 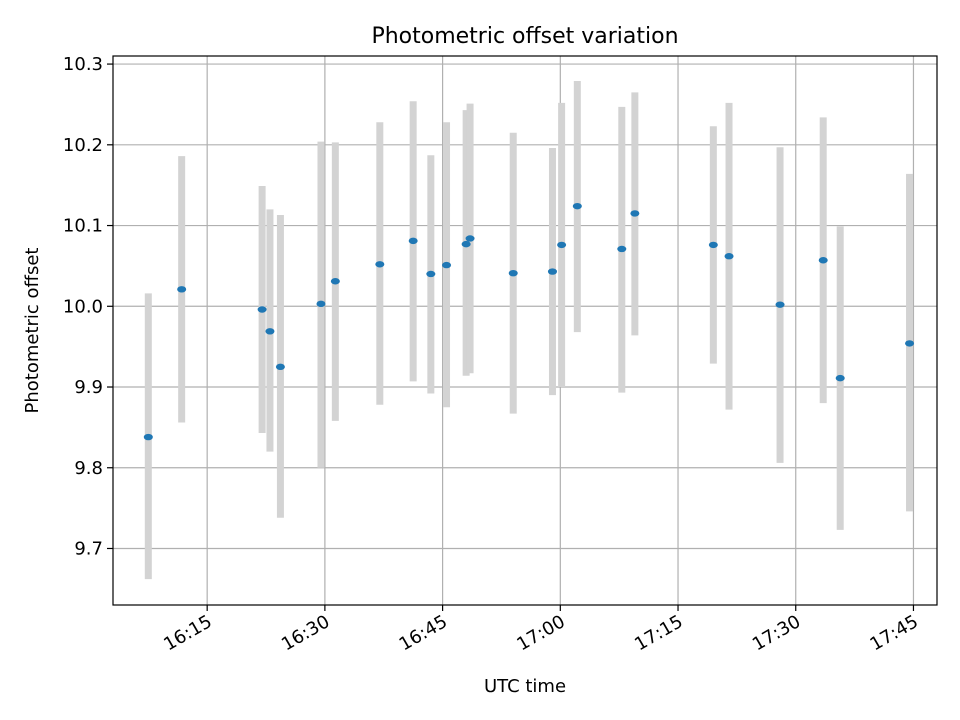 What do you see at coordinates (525, 686) in the screenshot?
I see `x-axis-label: UTC time` at bounding box center [525, 686].